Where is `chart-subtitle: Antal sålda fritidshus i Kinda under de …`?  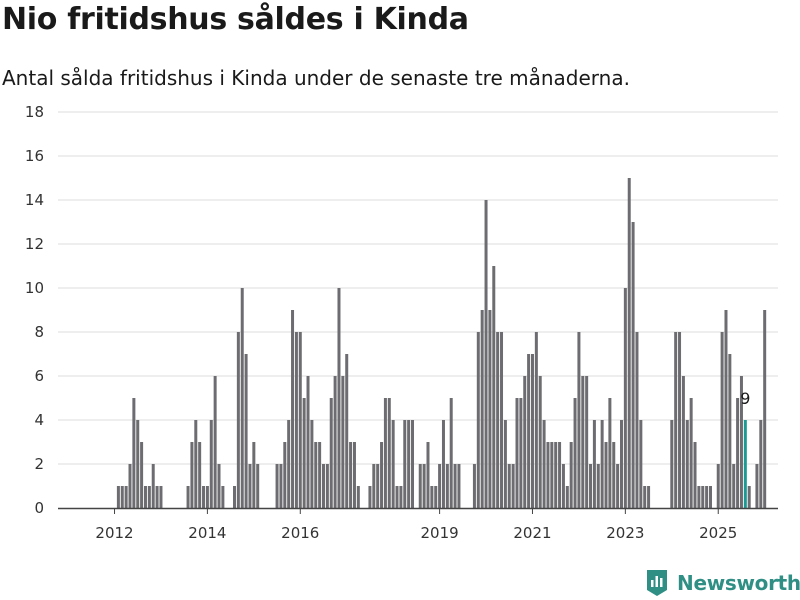
chart-subtitle: Antal sålda fritidshus i Kinda under de … is located at coordinates (316, 78).